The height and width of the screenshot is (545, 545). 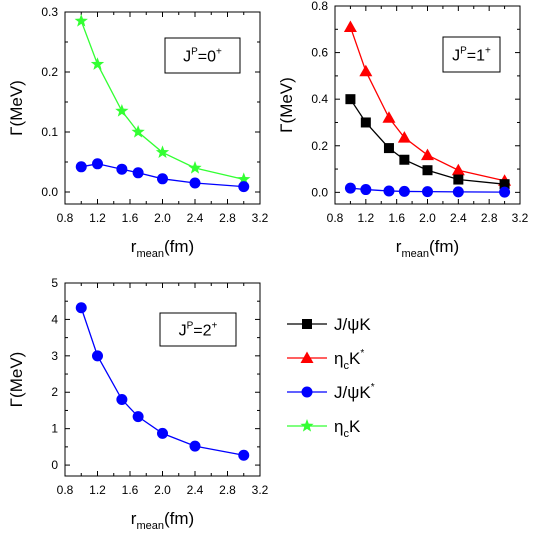 I want to click on y-tick-label: 0.1, so click(x=49, y=132).